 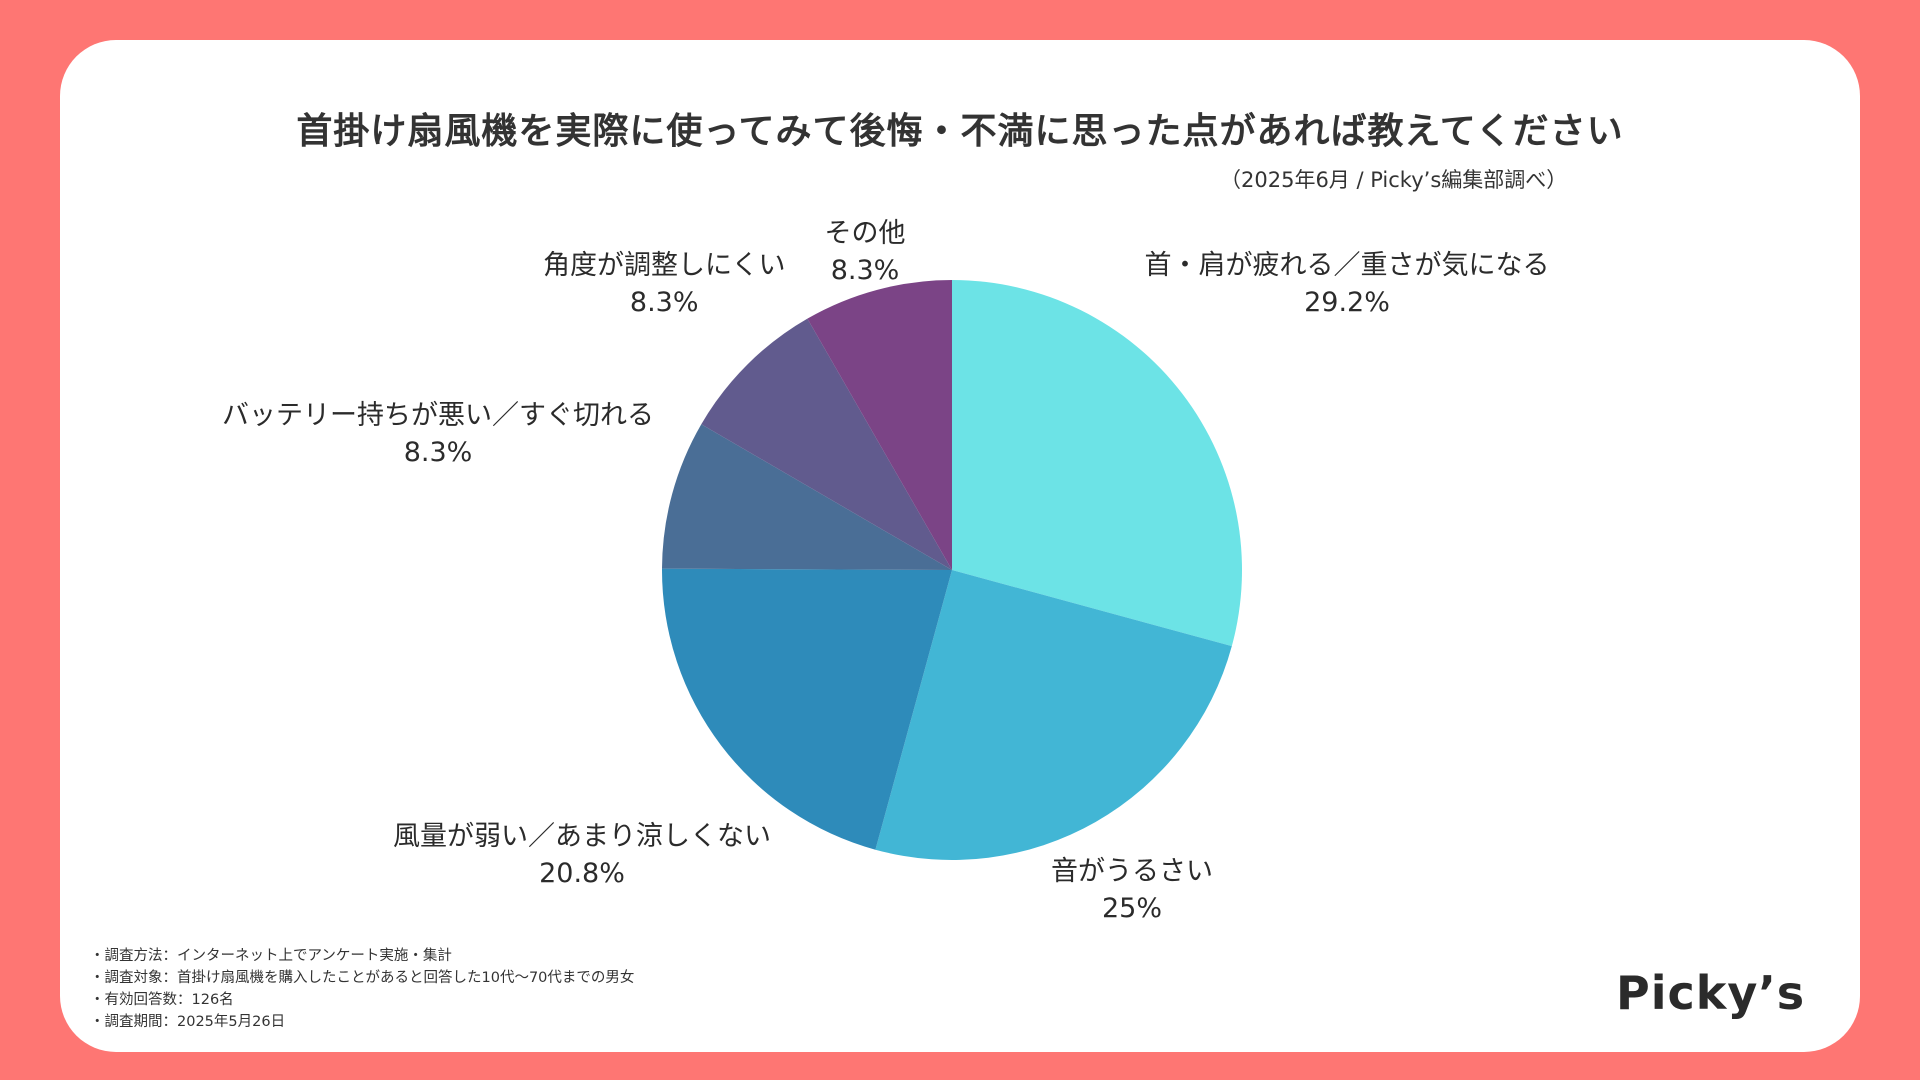 What do you see at coordinates (438, 415) in the screenshot?
I see `slice-label-text: バッテリー持ちが悪い／すぐ切れる` at bounding box center [438, 415].